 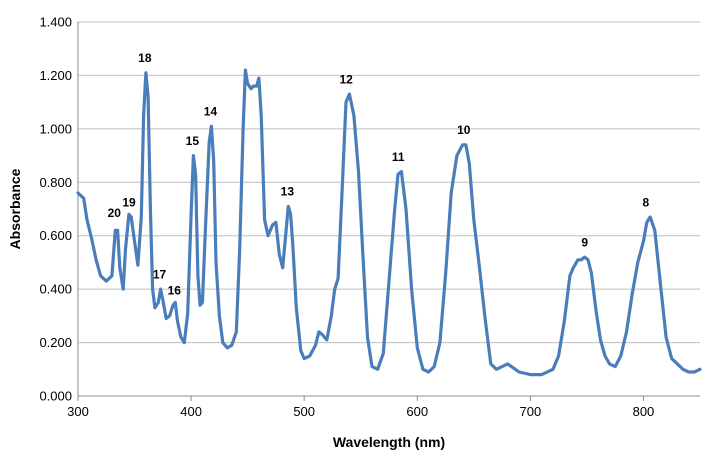 I want to click on peak-label: 15, so click(x=193, y=141).